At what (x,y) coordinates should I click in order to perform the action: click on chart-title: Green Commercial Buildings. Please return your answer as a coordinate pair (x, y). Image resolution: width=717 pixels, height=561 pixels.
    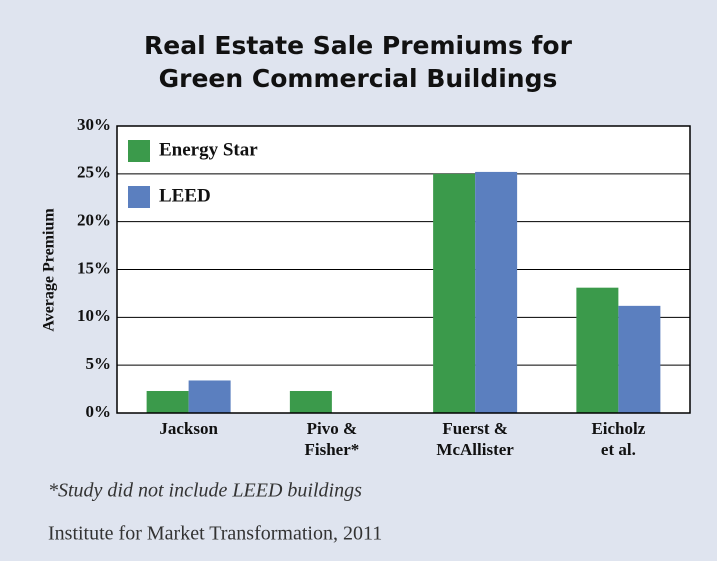
    Looking at the image, I should click on (358, 78).